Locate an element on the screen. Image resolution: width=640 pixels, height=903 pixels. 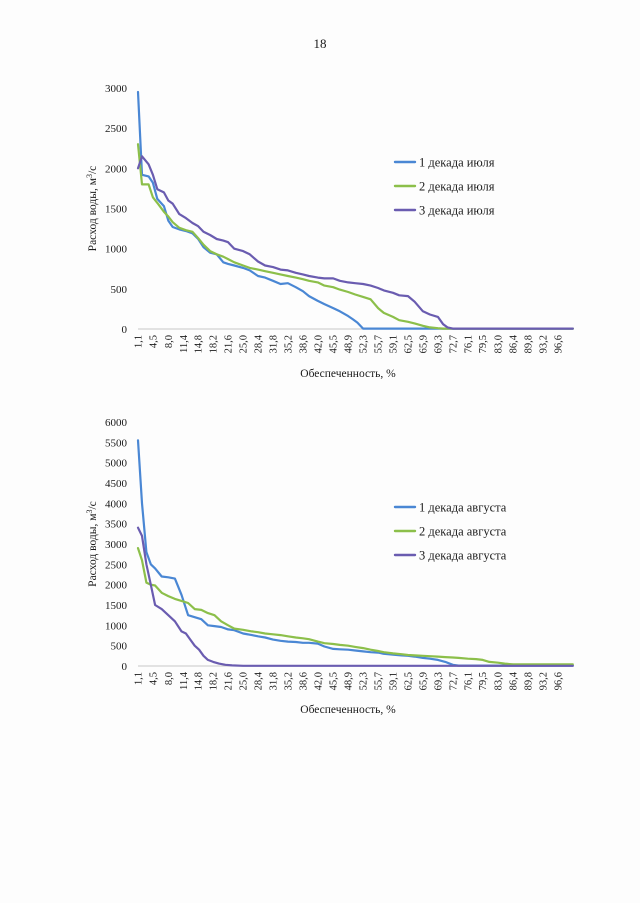
y-tick-label: 6000 is located at coordinates (116, 423).